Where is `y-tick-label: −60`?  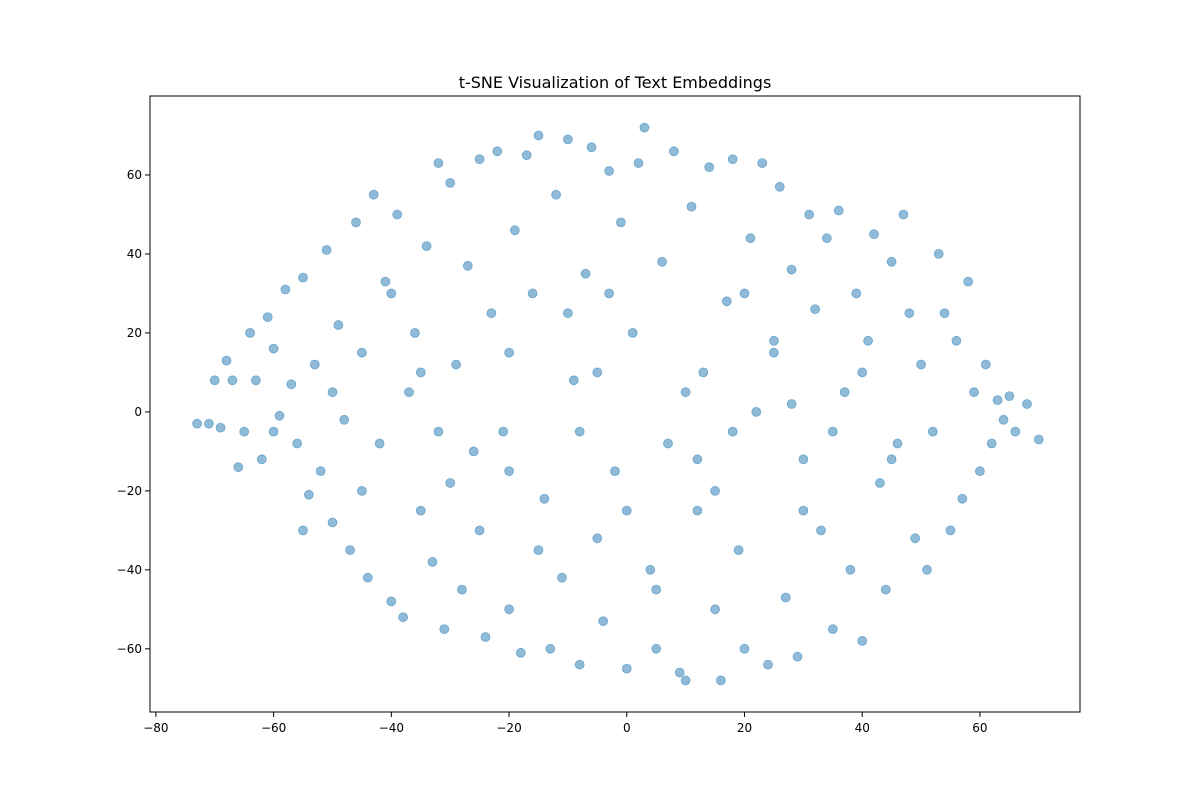
y-tick-label: −60 is located at coordinates (129, 649).